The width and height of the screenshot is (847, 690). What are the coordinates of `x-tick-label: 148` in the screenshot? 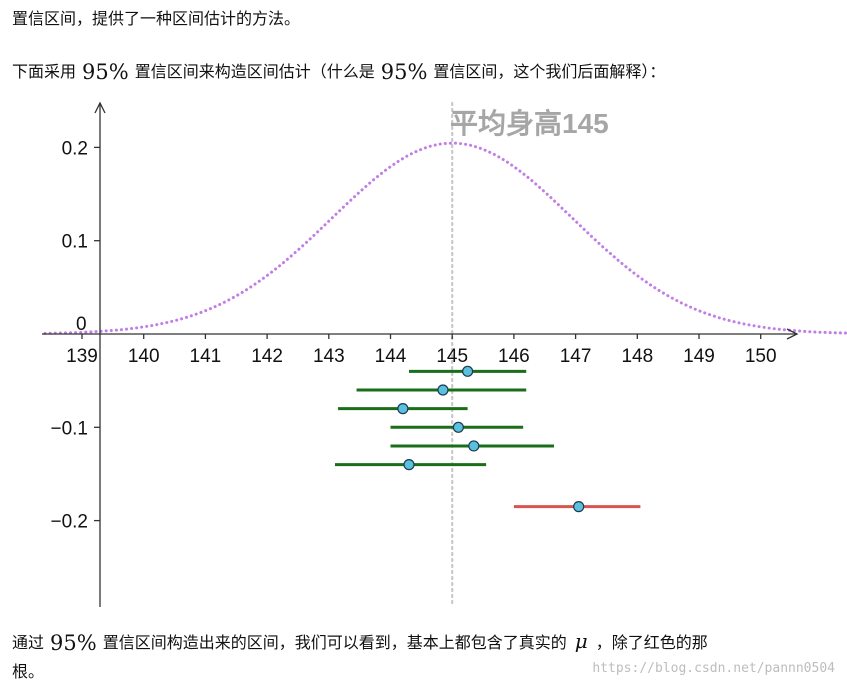 It's located at (637, 356).